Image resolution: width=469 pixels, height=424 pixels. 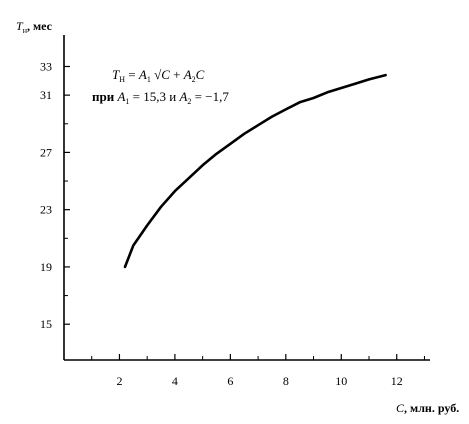 What do you see at coordinates (194, 79) in the screenshot?
I see `formula-A2-sub: 2` at bounding box center [194, 79].